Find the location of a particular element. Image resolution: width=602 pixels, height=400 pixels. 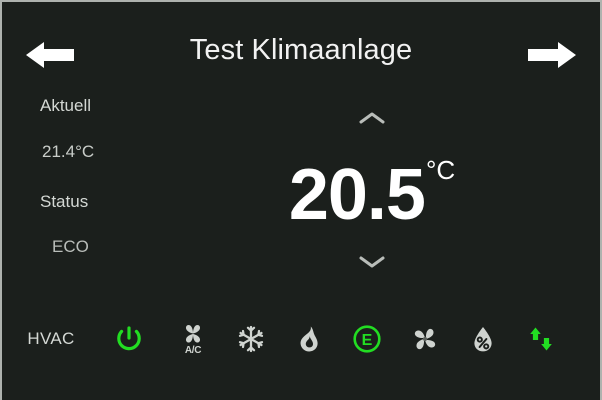

setpoint-decrease-button is located at coordinates (372, 262).